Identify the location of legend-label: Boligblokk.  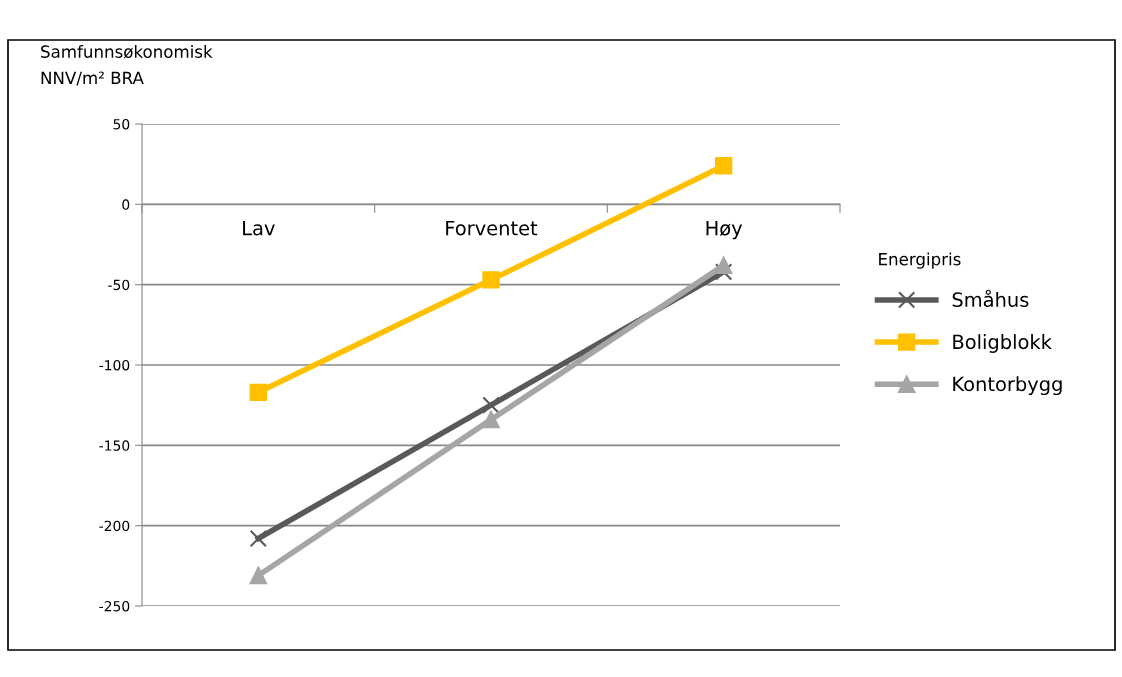
(1002, 343).